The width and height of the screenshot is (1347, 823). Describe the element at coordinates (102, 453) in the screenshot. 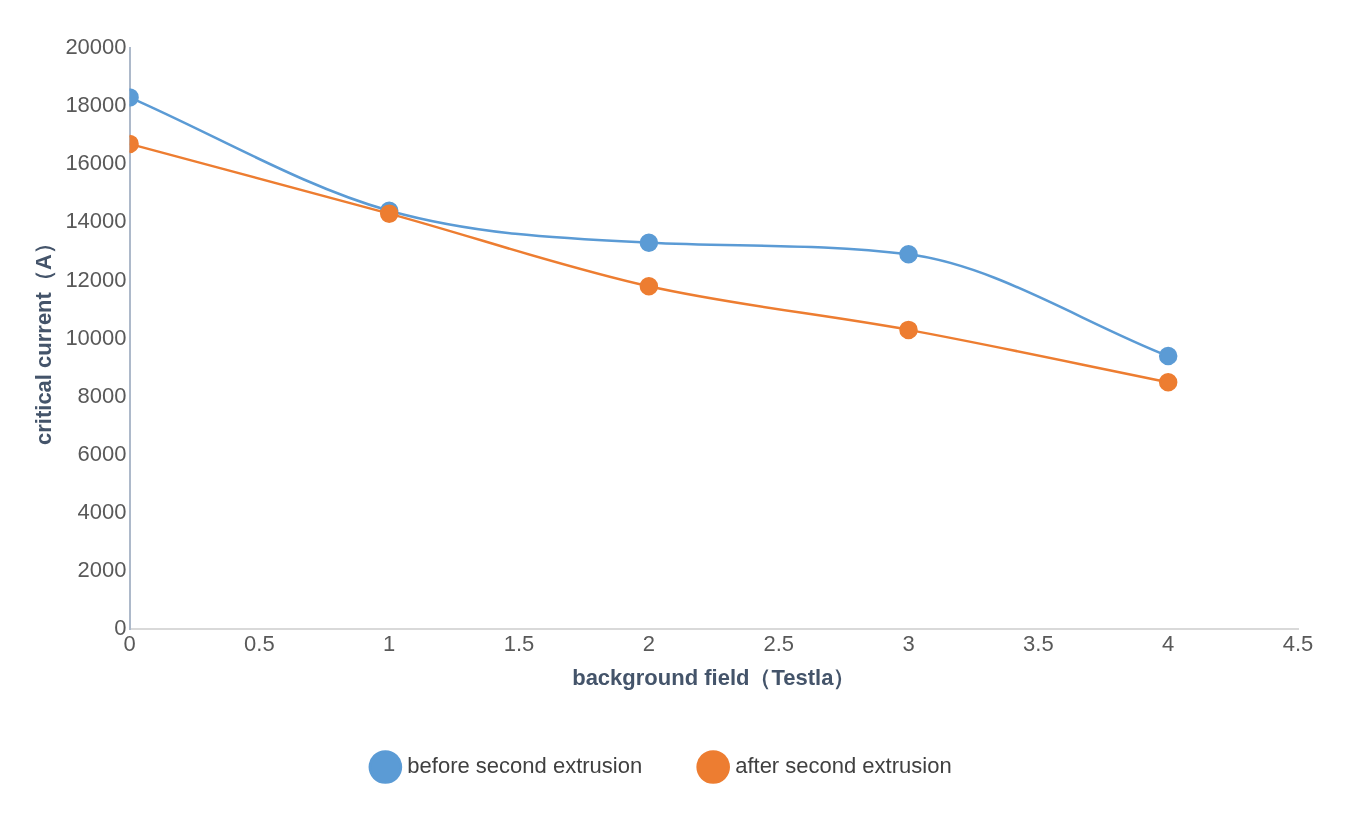

I see `y-tick-label: 6000` at that location.